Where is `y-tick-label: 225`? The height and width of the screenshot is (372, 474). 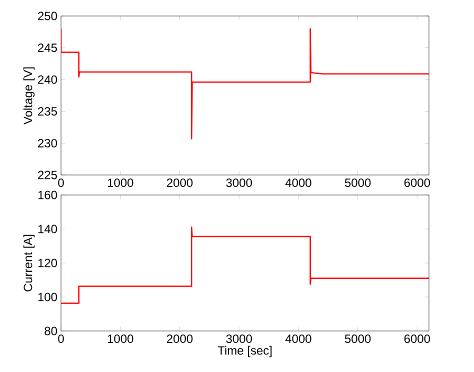
y-tick-label: 225 is located at coordinates (47, 175).